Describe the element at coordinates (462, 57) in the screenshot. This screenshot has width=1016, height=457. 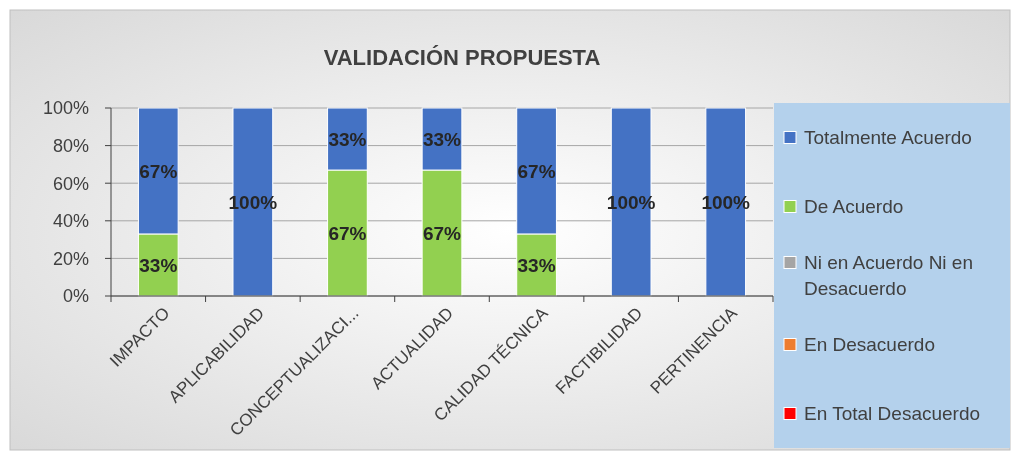
I see `chart-title: VALIDACIÓN PROPUESTA` at that location.